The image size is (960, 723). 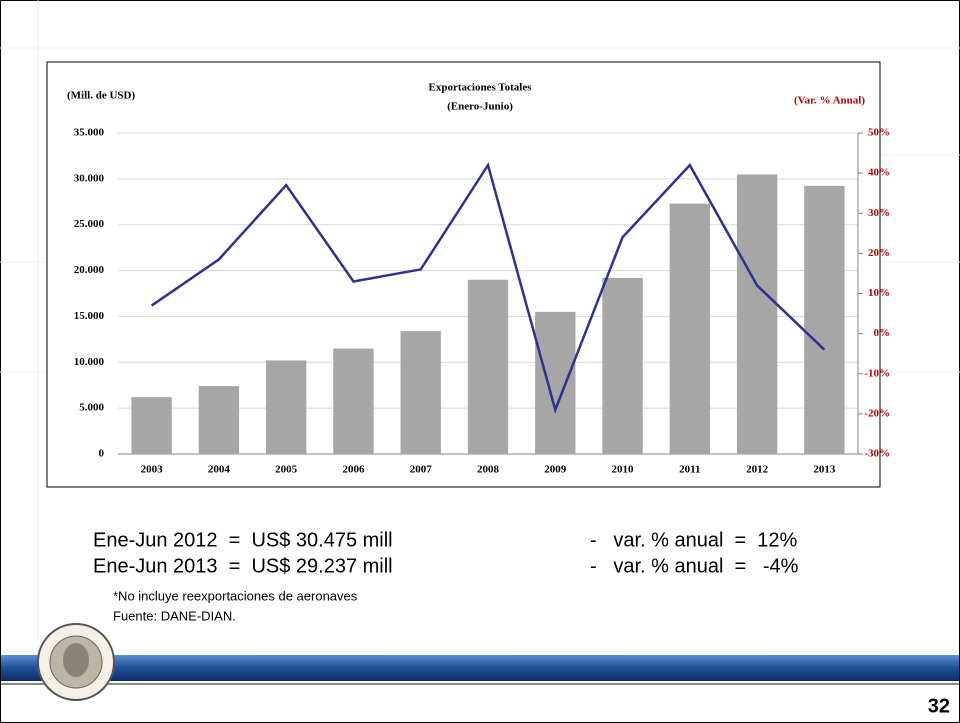 What do you see at coordinates (243, 566) in the screenshot?
I see `summary-left: Ene-Jun 2013 = US$ 29.237 mill` at bounding box center [243, 566].